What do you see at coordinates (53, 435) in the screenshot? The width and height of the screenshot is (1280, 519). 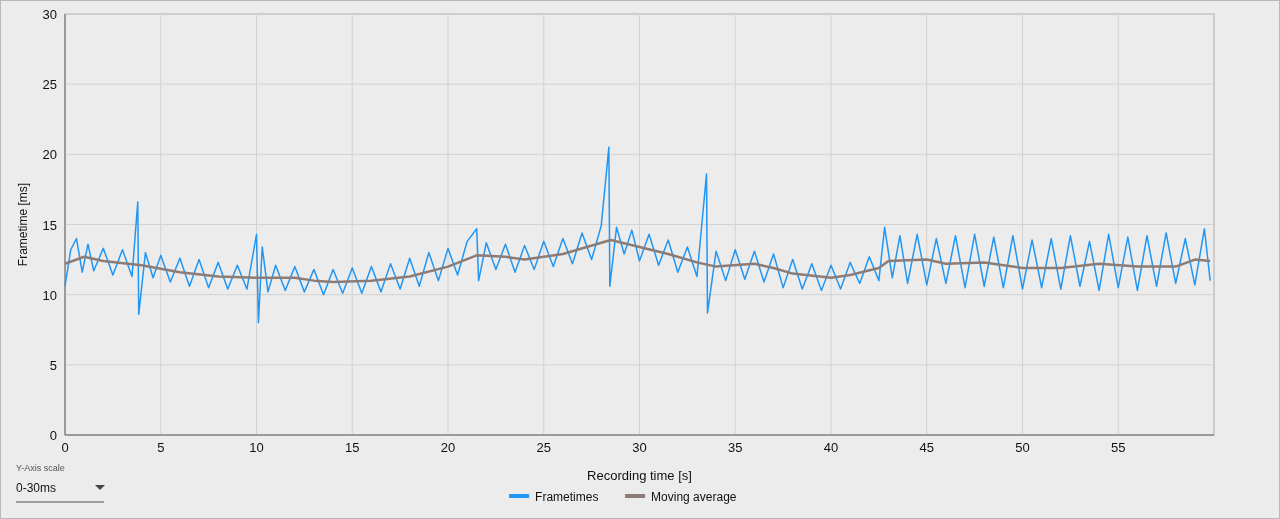 I see `y-tick-label: 0` at bounding box center [53, 435].